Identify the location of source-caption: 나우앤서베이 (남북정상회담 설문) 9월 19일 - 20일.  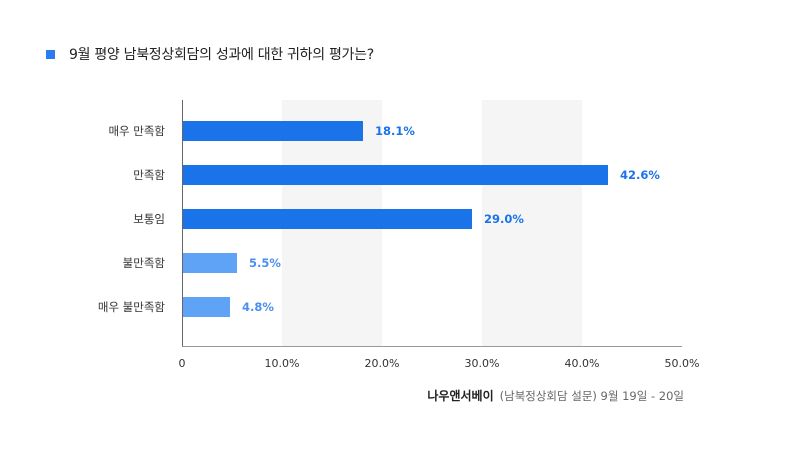
(555, 395).